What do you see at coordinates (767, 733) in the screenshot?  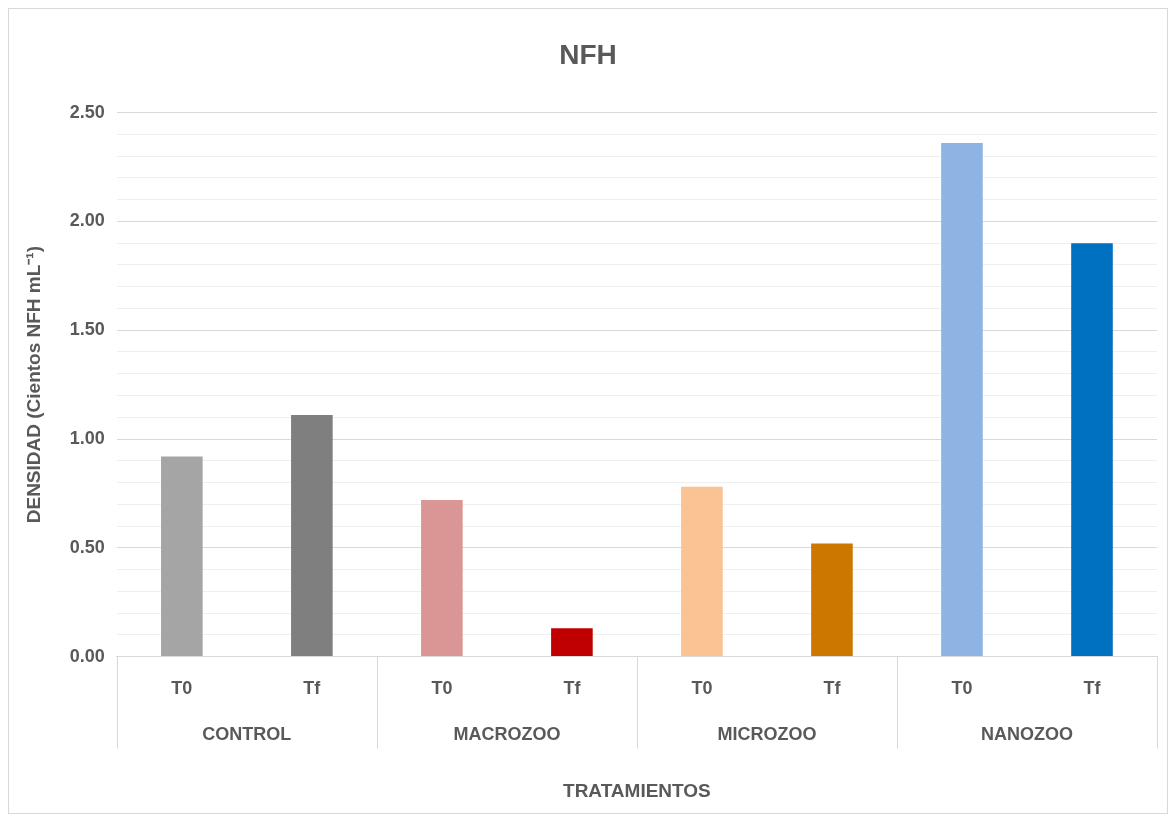 I see `text: MICROZOO` at bounding box center [767, 733].